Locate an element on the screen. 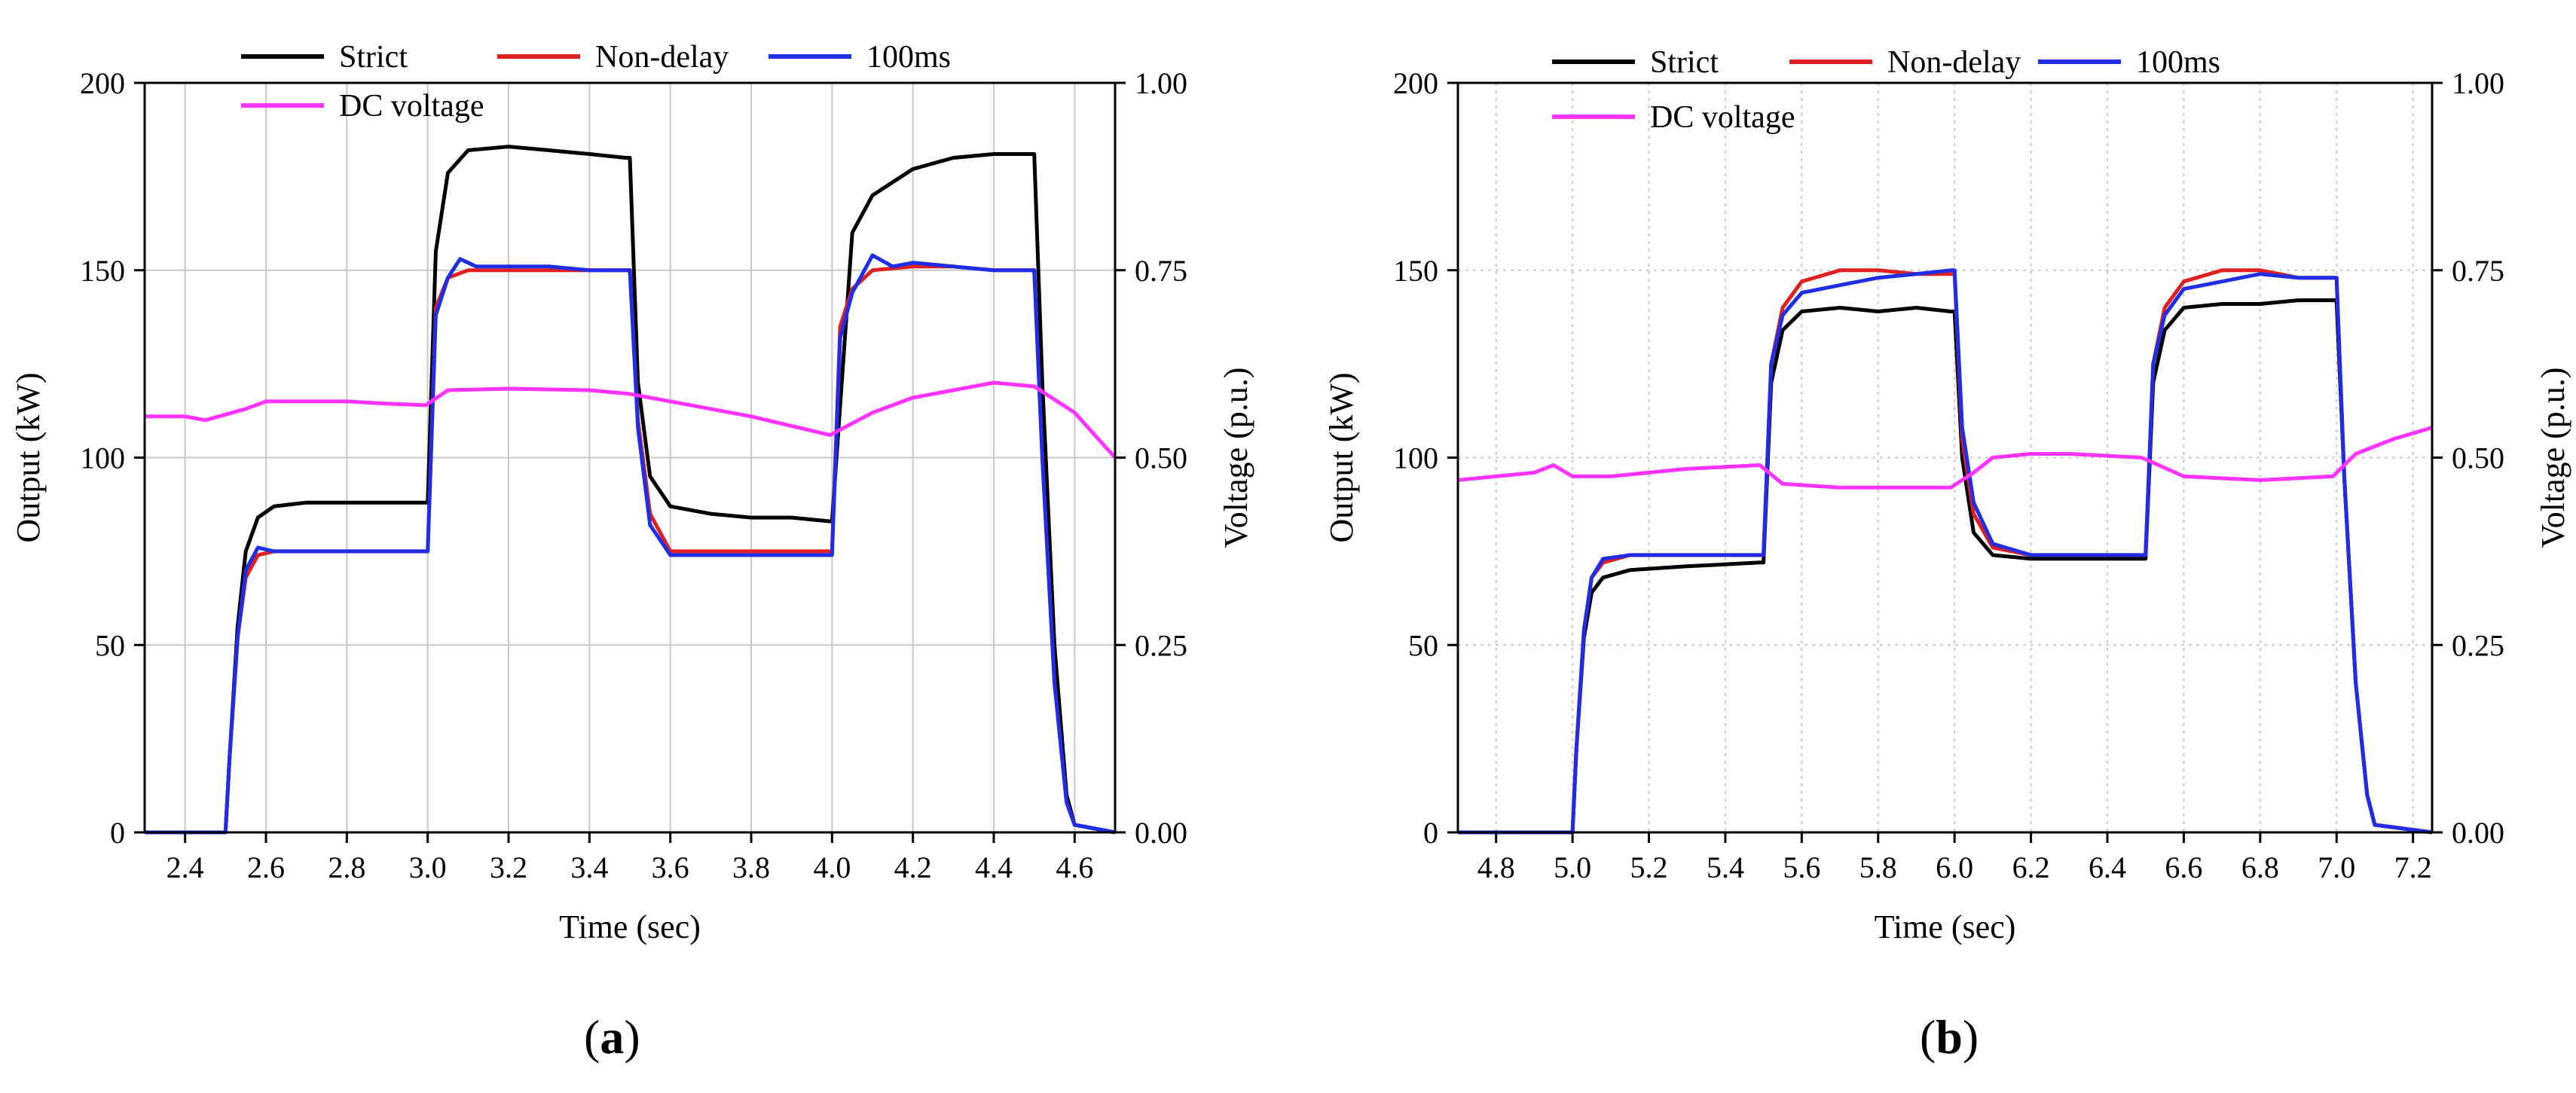  x-tick-label: 3.0 is located at coordinates (428, 867).